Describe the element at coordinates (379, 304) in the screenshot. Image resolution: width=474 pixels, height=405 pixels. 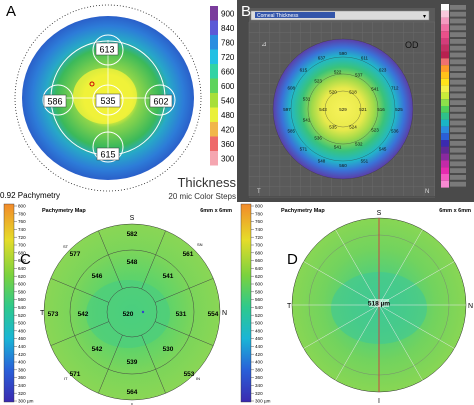
I see `center-value-d: 518 µm` at that location.